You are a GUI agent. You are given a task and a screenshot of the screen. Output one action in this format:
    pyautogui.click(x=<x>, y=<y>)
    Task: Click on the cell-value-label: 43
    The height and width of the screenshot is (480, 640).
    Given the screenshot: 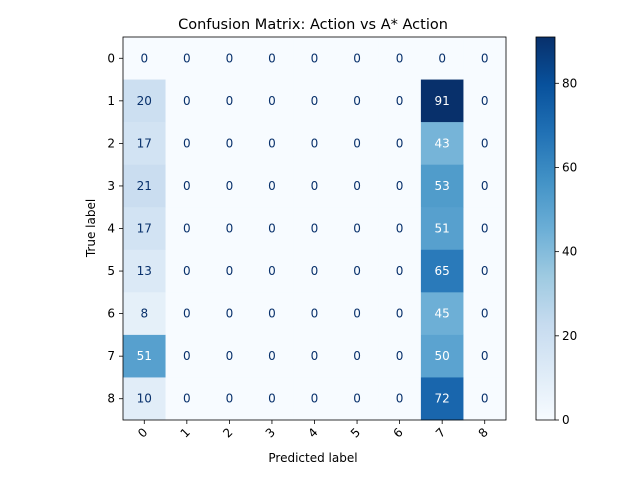 What is the action you would take?
    pyautogui.click(x=442, y=143)
    